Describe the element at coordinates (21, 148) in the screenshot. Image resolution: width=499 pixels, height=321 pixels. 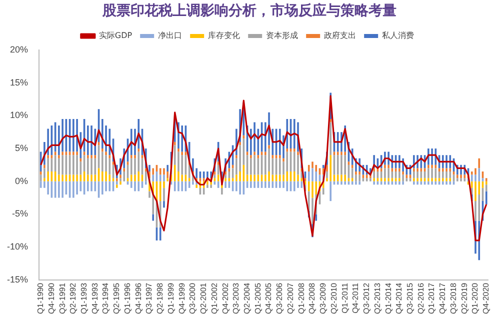
I see `y-tick-label: 5%` at that location.